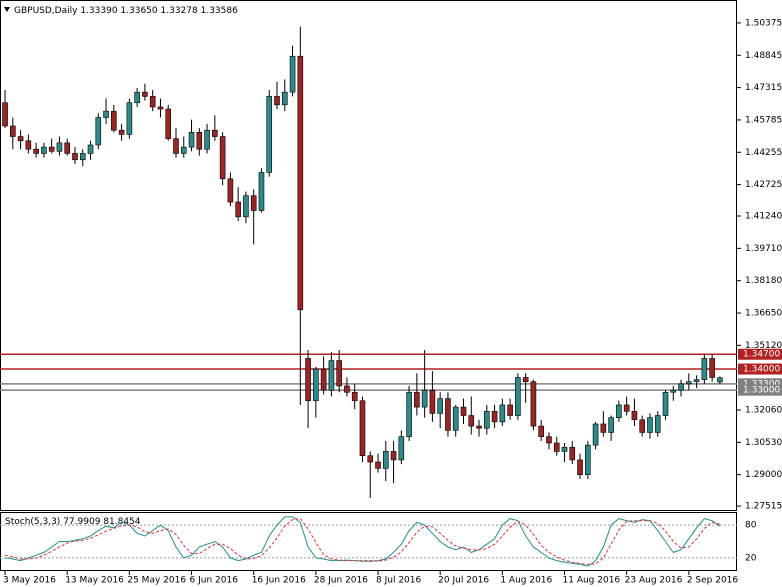  What do you see at coordinates (592, 581) in the screenshot?
I see `x-tick-label: 11 Aug 2016` at bounding box center [592, 581].